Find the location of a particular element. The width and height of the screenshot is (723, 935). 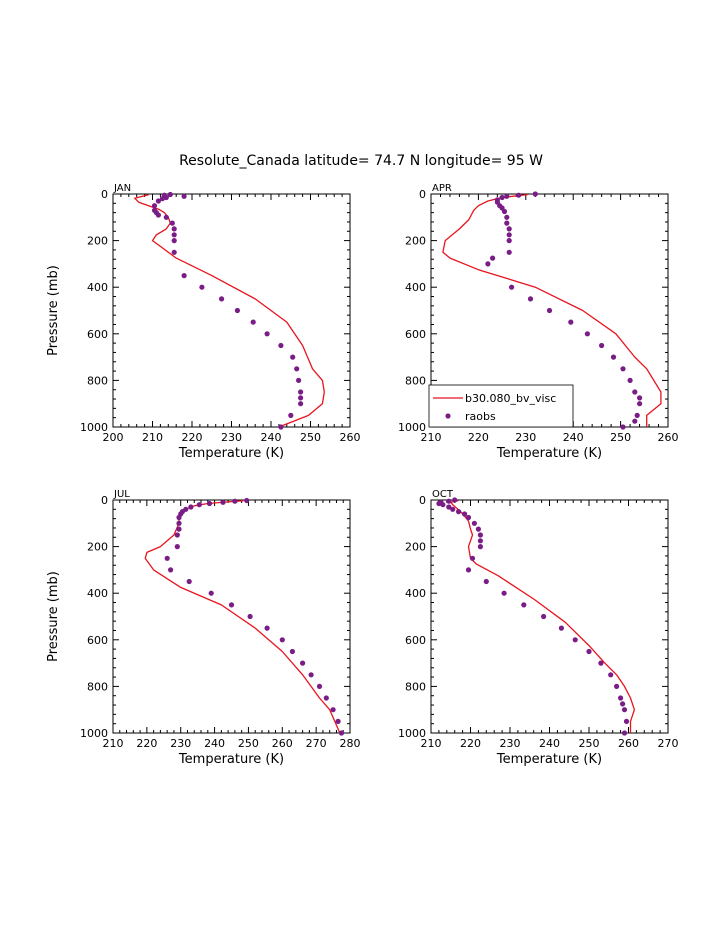

x-tick-label: 280 is located at coordinates (350, 743).